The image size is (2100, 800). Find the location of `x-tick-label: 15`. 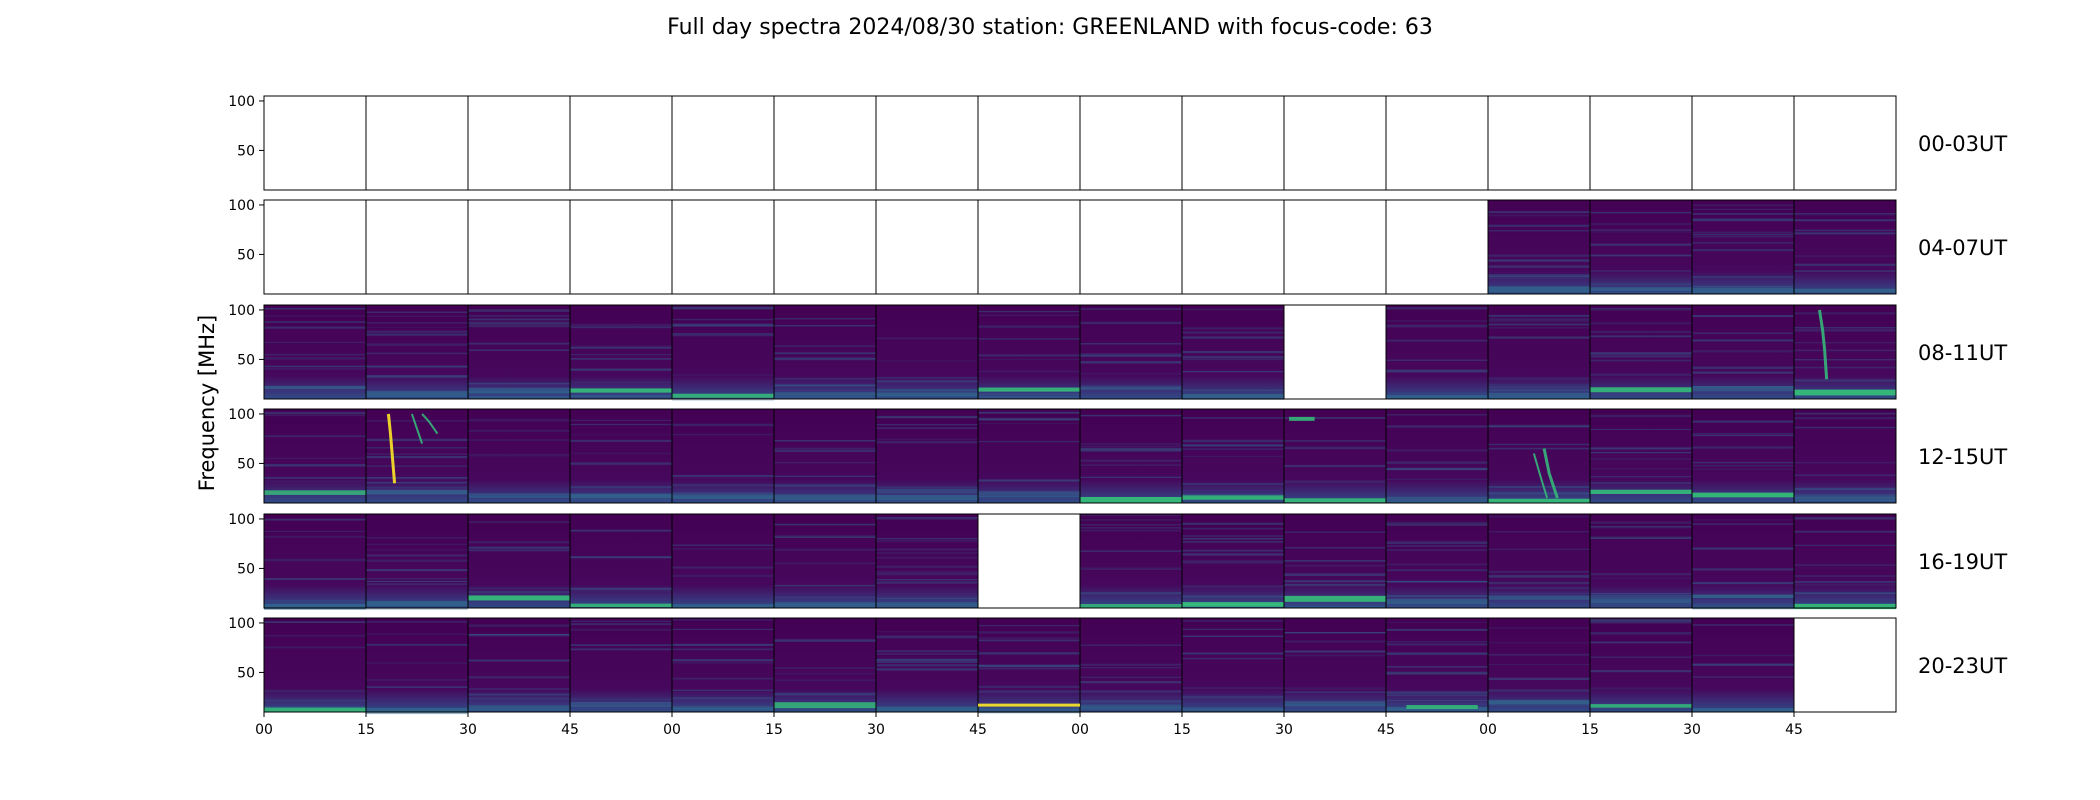

x-tick-label: 15 is located at coordinates (774, 730).